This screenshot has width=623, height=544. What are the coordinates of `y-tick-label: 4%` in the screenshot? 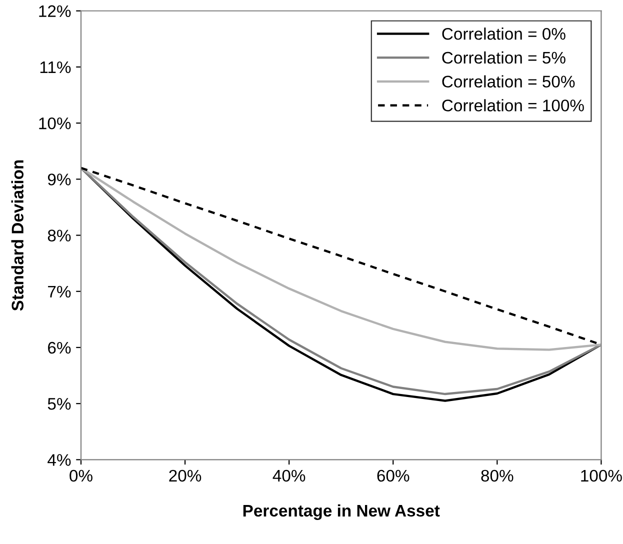 It's located at (59, 460).